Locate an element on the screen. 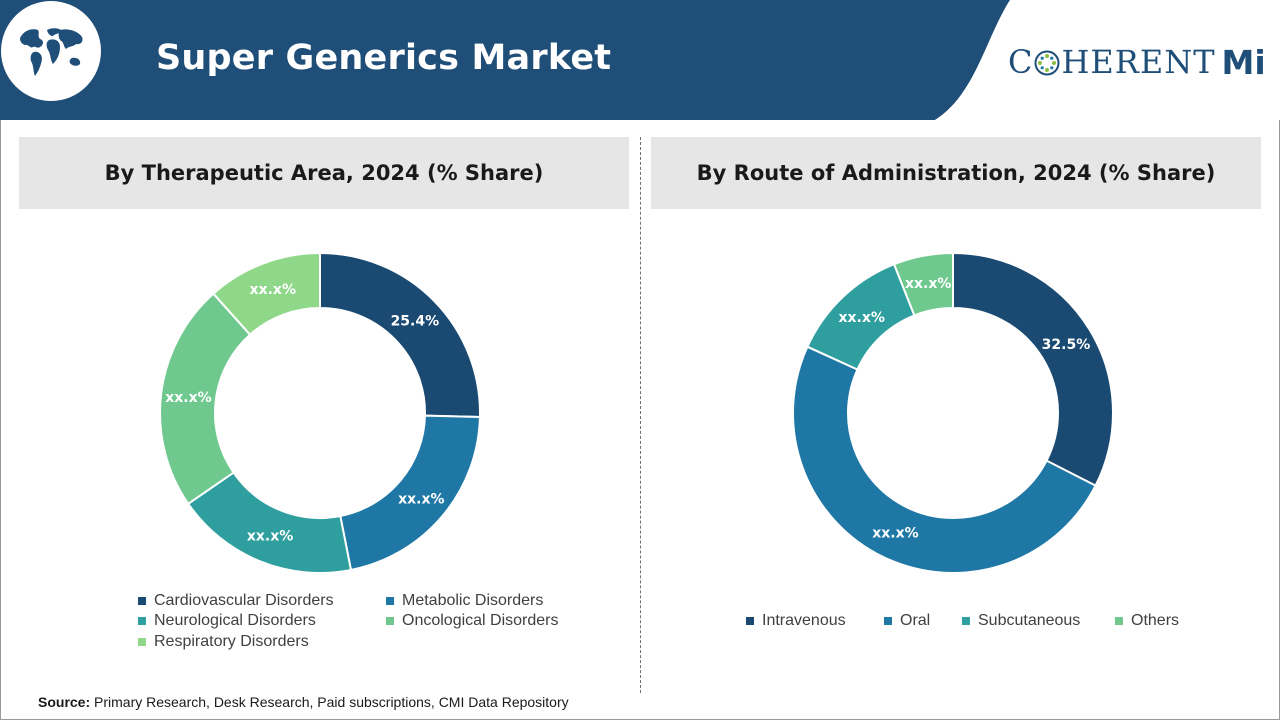  therapeutic-legend-label-neurological-disorders: Neurological Disorders is located at coordinates (235, 620).